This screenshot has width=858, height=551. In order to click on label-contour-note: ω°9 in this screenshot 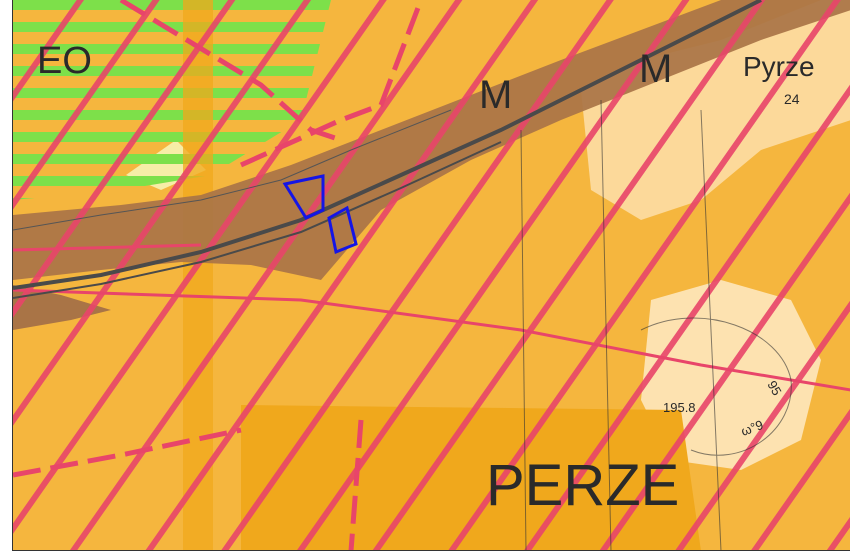, I will do `click(752, 428)`.